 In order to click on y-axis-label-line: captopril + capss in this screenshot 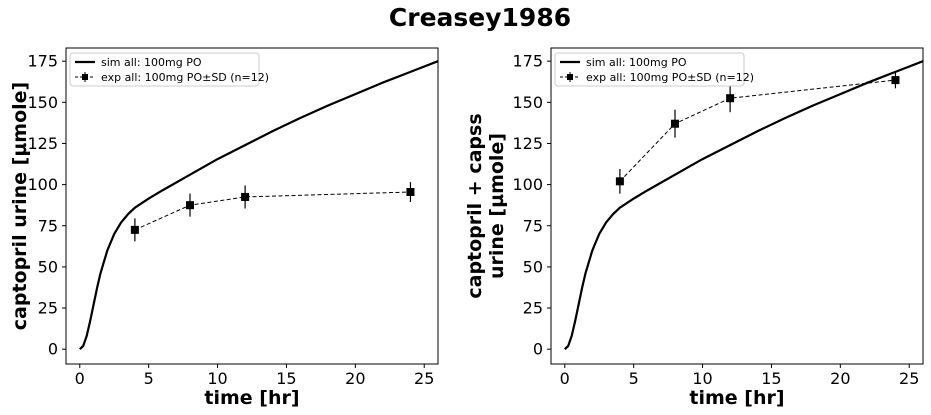, I will do `click(475, 205)`.